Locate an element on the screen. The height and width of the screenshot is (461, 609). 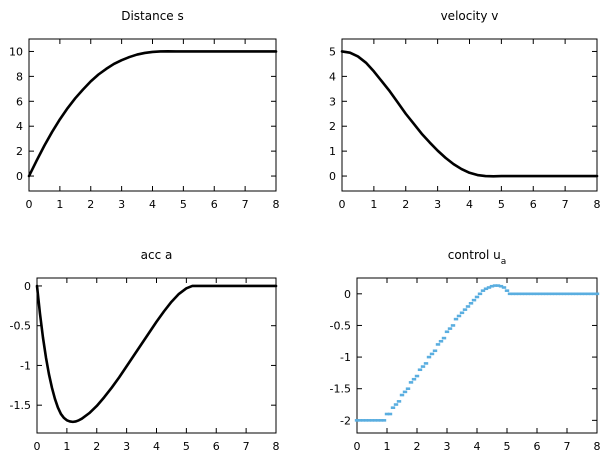
y-tick-label: 1 is located at coordinates (332, 151).